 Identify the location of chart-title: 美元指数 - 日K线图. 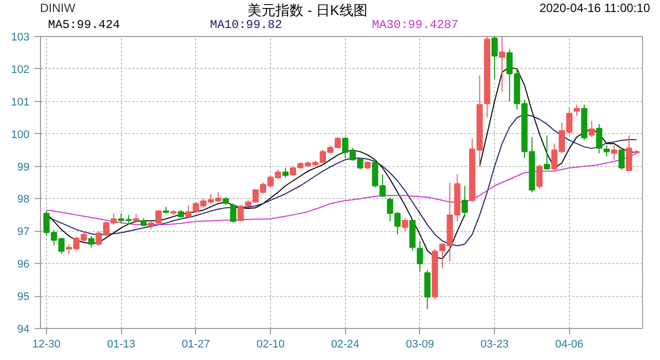
(308, 10).